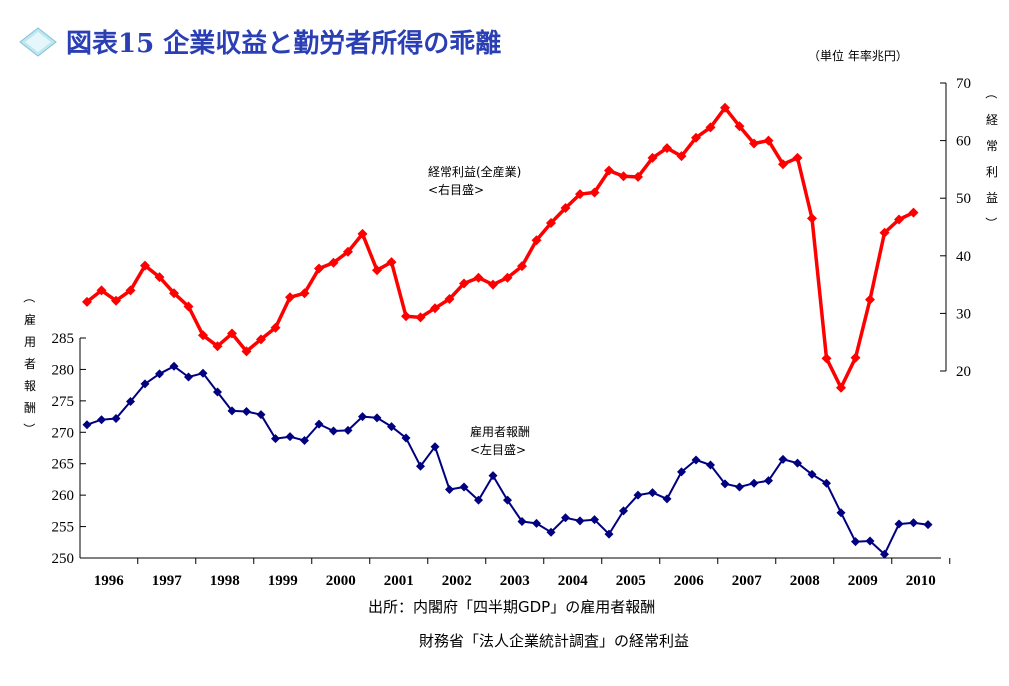 Image resolution: width=1009 pixels, height=686 pixels. Describe the element at coordinates (747, 581) in the screenshot. I see `x-tick-label: 2007` at that location.